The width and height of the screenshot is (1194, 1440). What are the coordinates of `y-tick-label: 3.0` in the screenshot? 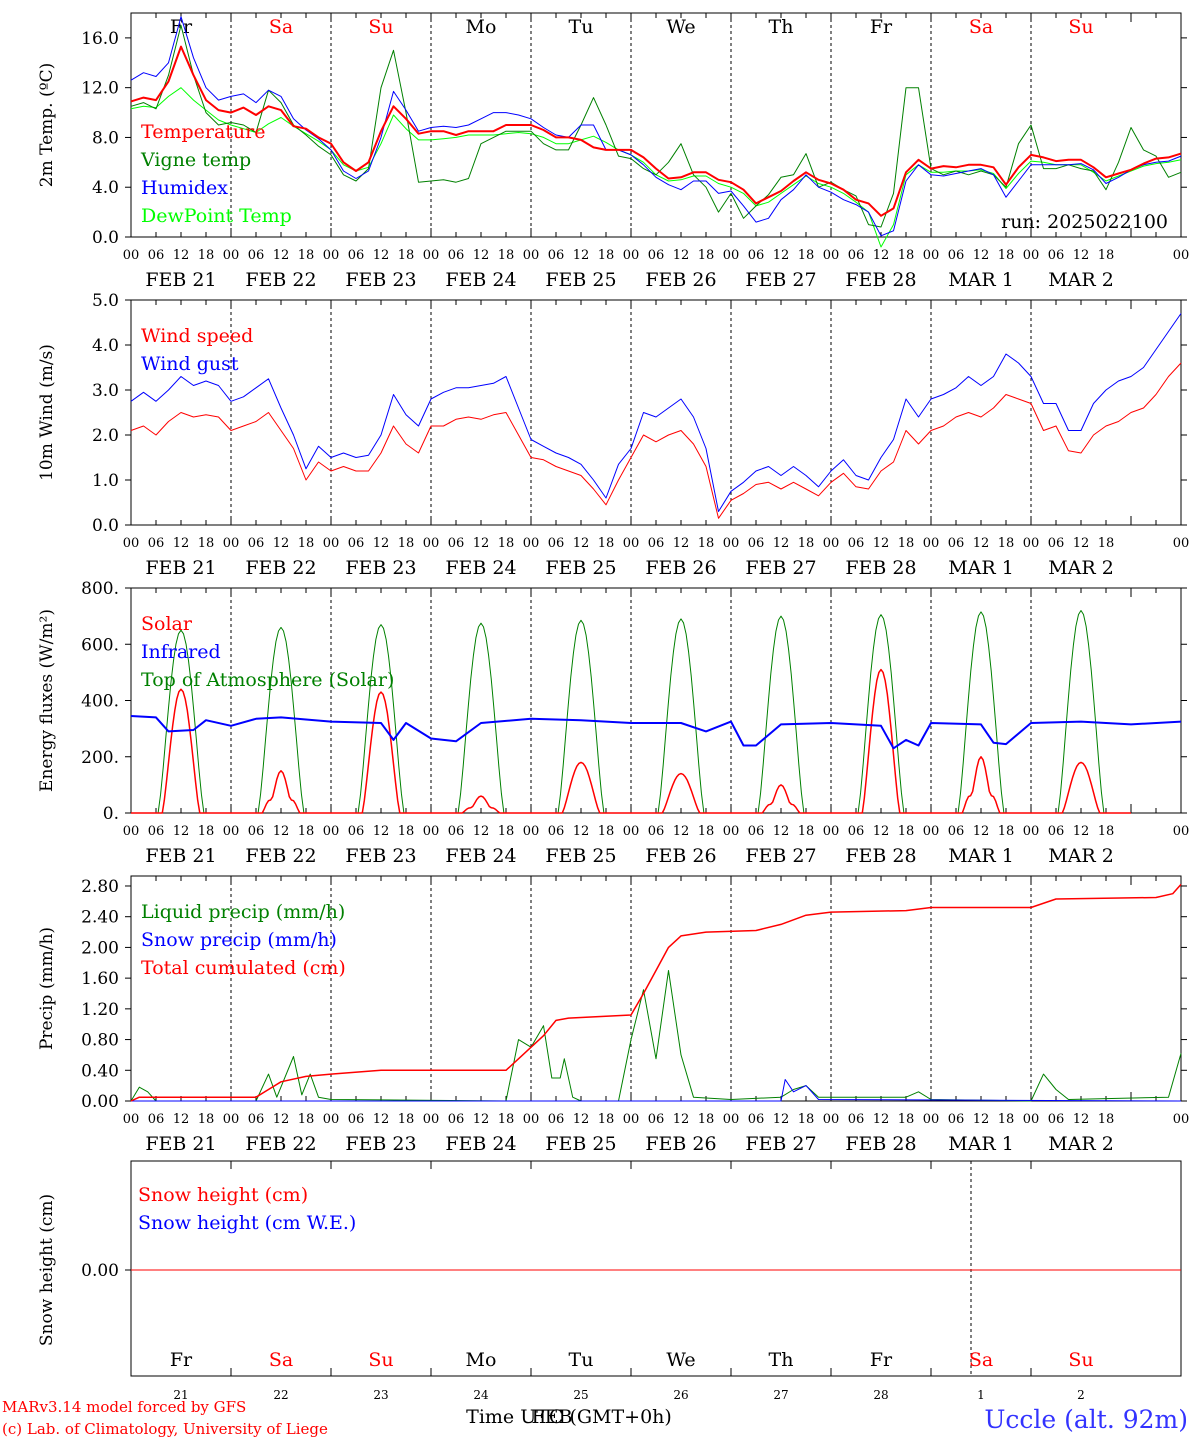 It's located at (105, 391).